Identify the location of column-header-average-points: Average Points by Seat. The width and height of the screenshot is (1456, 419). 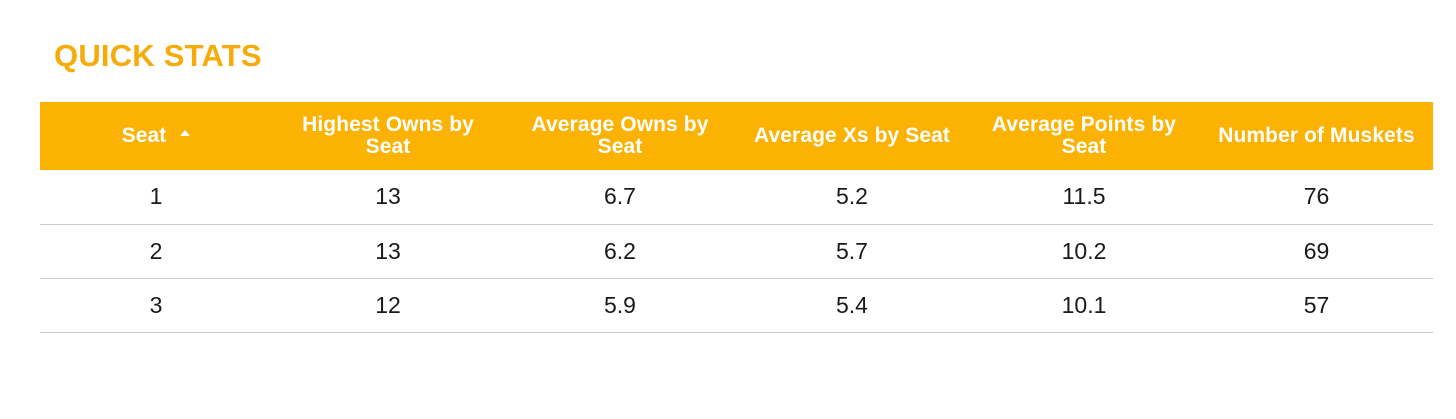
(1084, 136).